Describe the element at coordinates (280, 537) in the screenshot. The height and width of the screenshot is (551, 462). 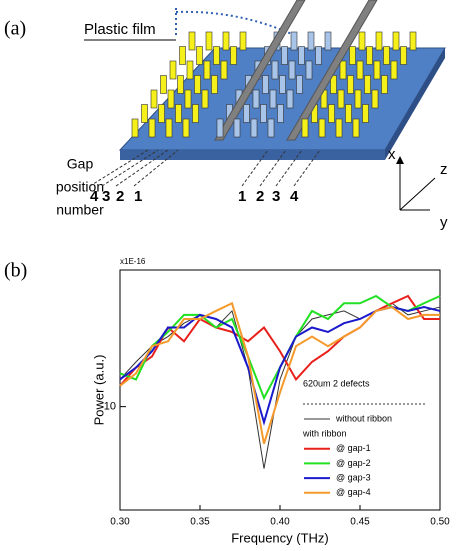
I see `x-axis-label: Frequency (THz)` at that location.